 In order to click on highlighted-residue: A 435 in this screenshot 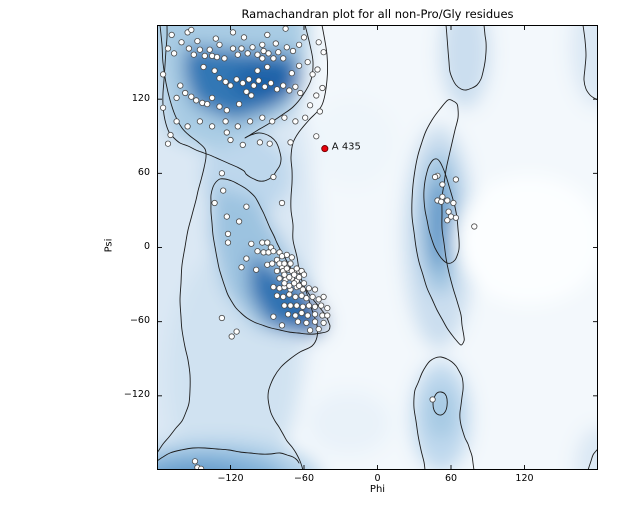, I will do `click(341, 147)`.